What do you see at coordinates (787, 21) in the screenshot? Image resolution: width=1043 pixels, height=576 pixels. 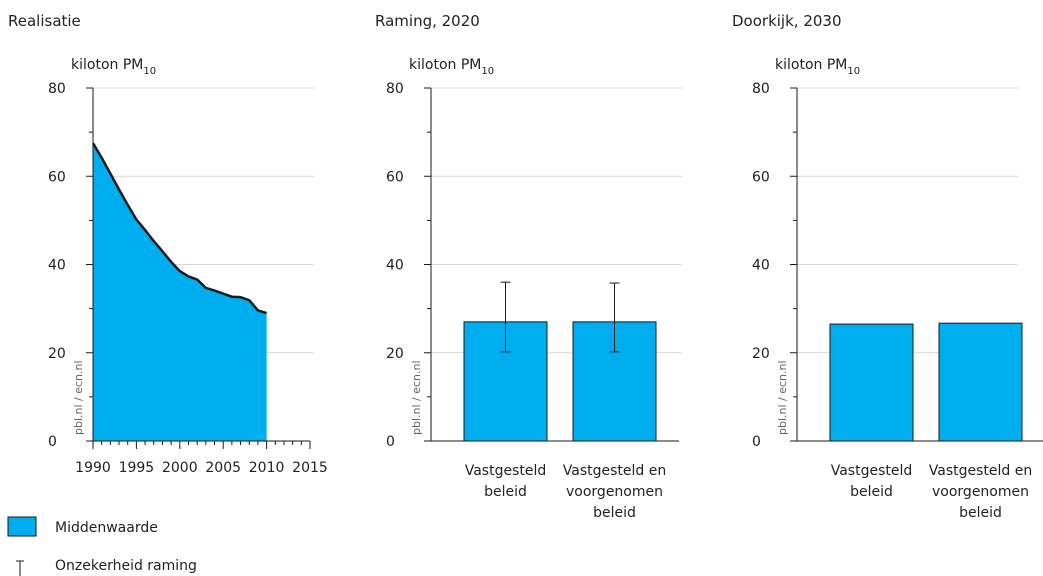 I see `panel-title: Doorkijk, 2030` at bounding box center [787, 21].